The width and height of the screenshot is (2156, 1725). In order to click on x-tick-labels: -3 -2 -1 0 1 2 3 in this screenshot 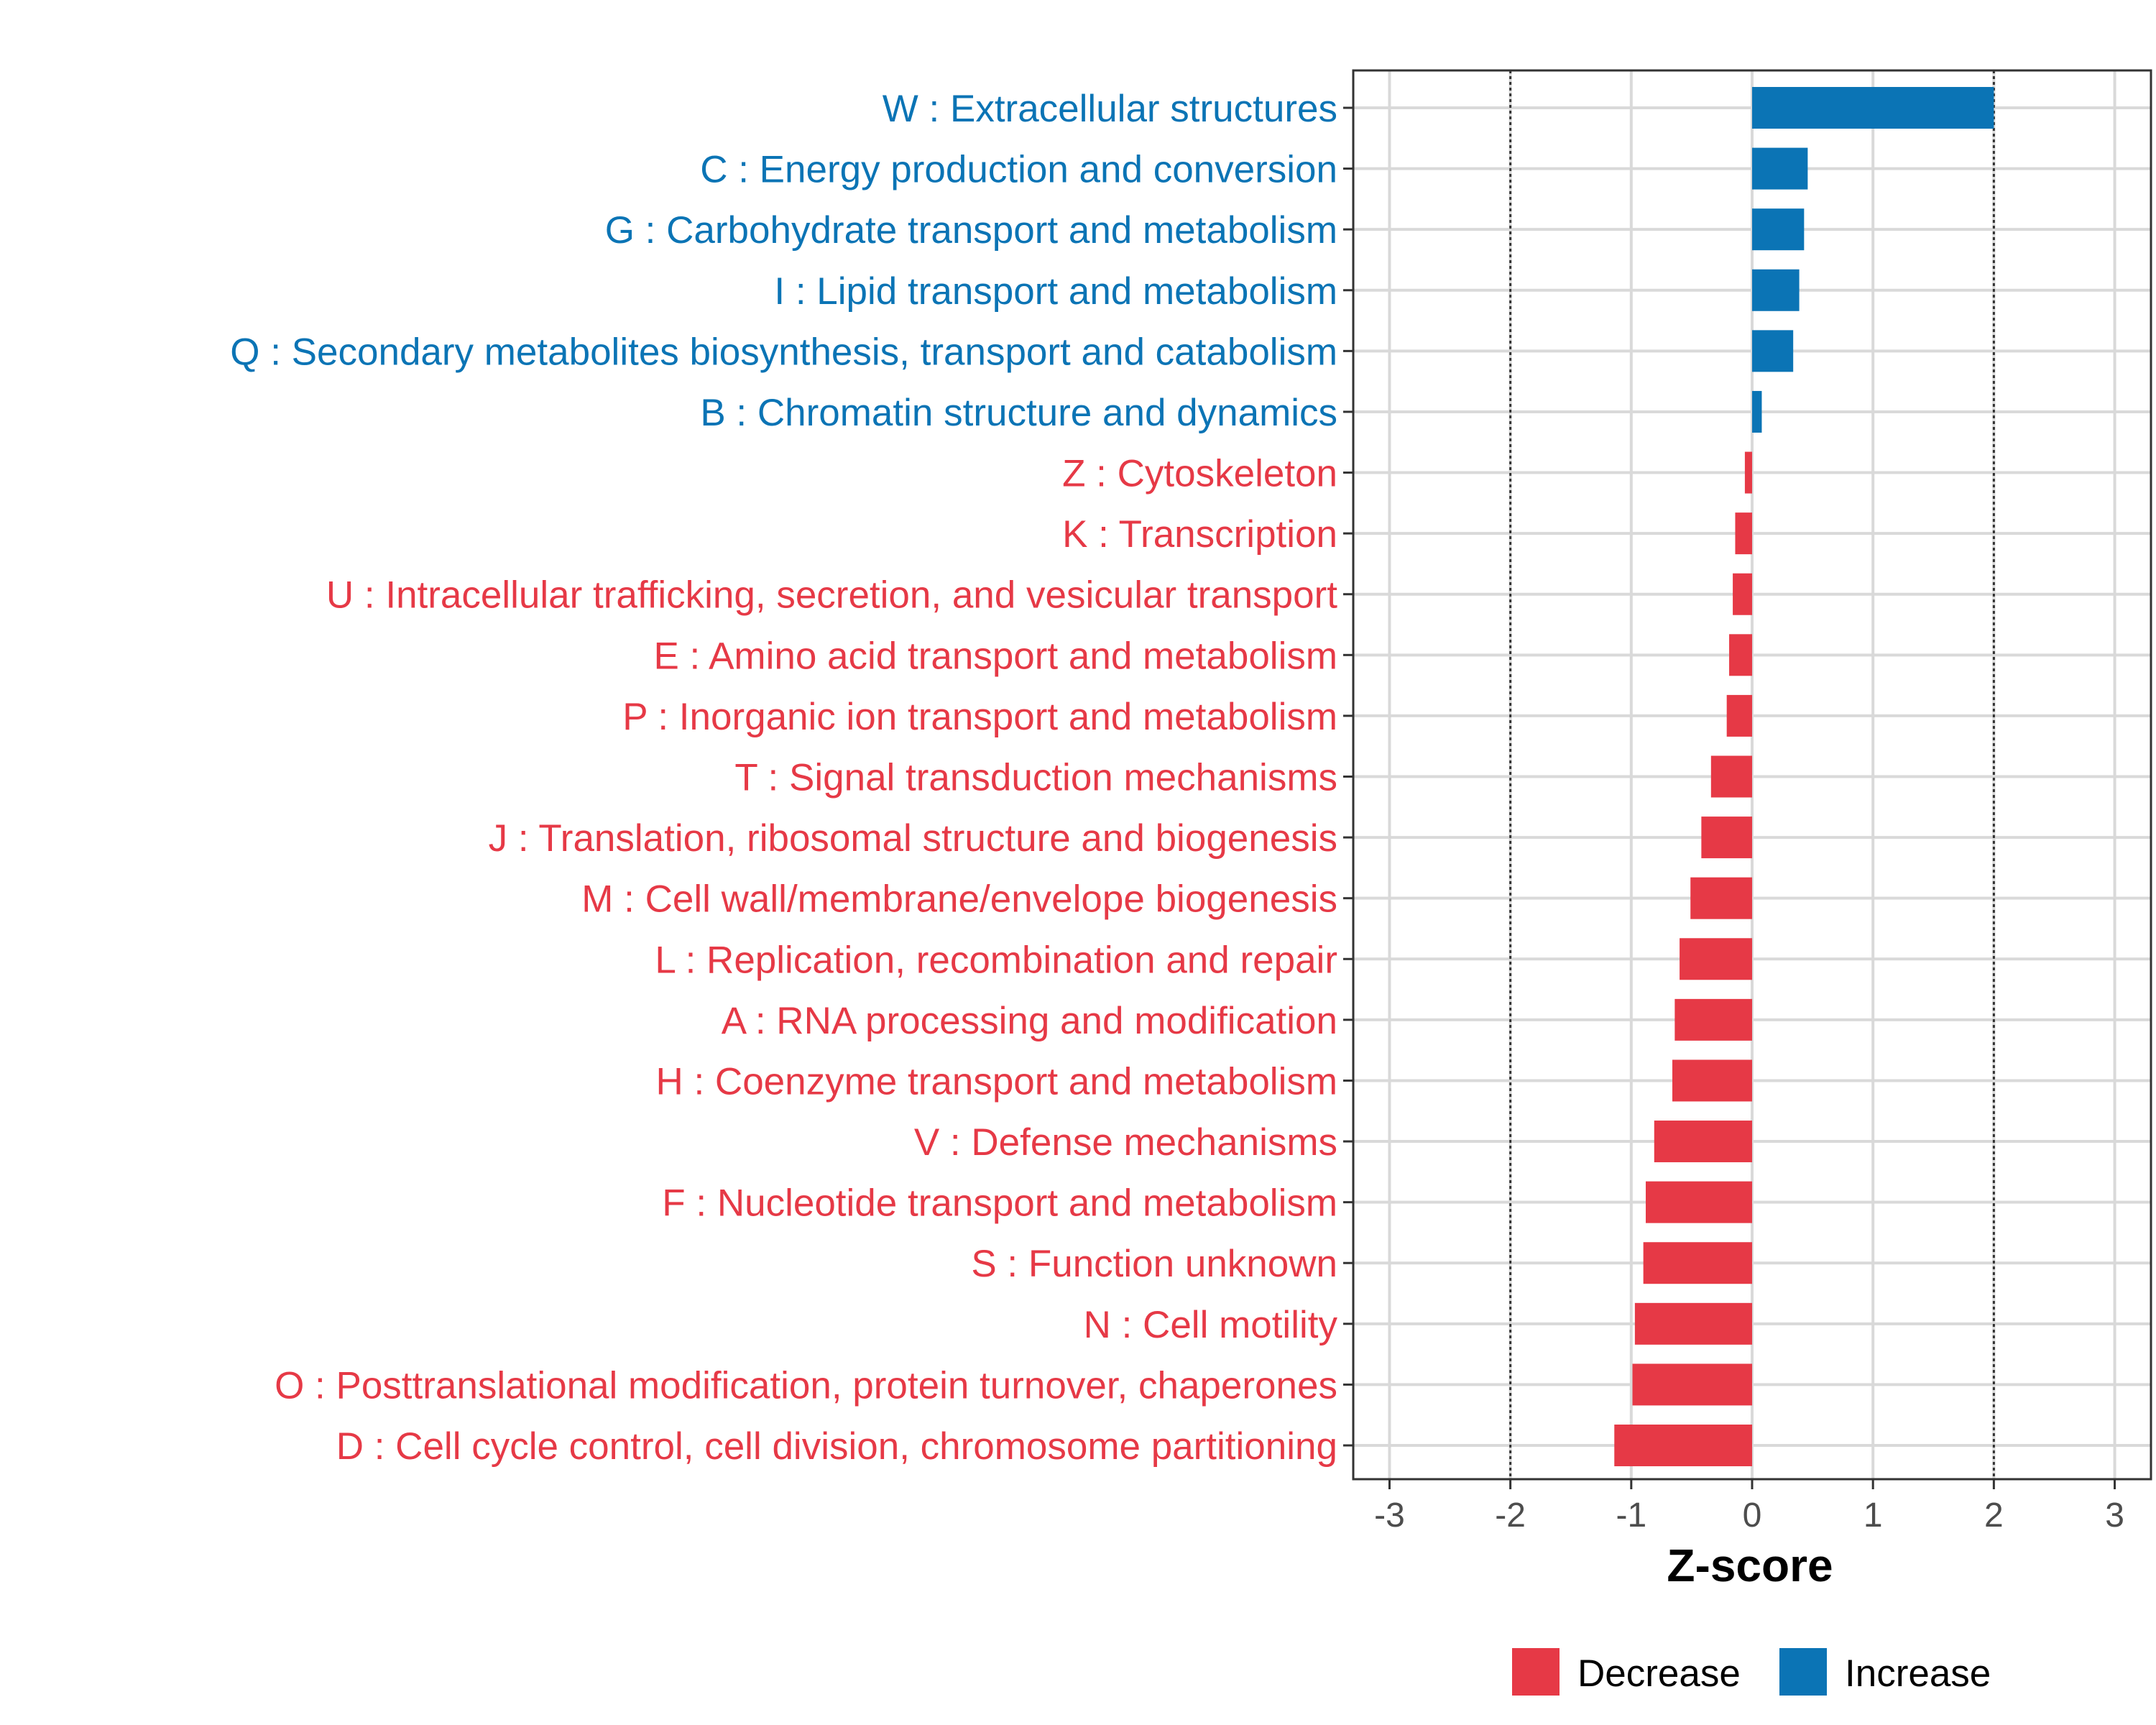, I will do `click(1749, 1515)`.